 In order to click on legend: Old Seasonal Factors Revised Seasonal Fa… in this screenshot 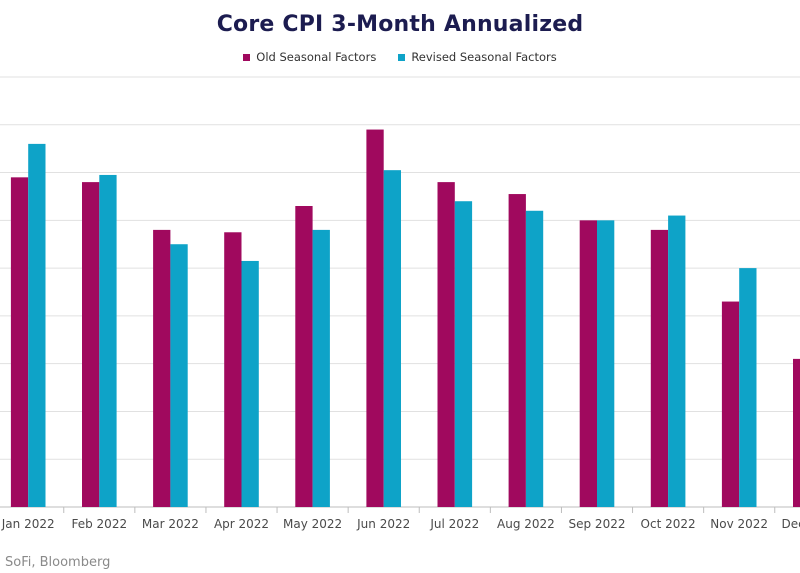, I will do `click(400, 57)`.